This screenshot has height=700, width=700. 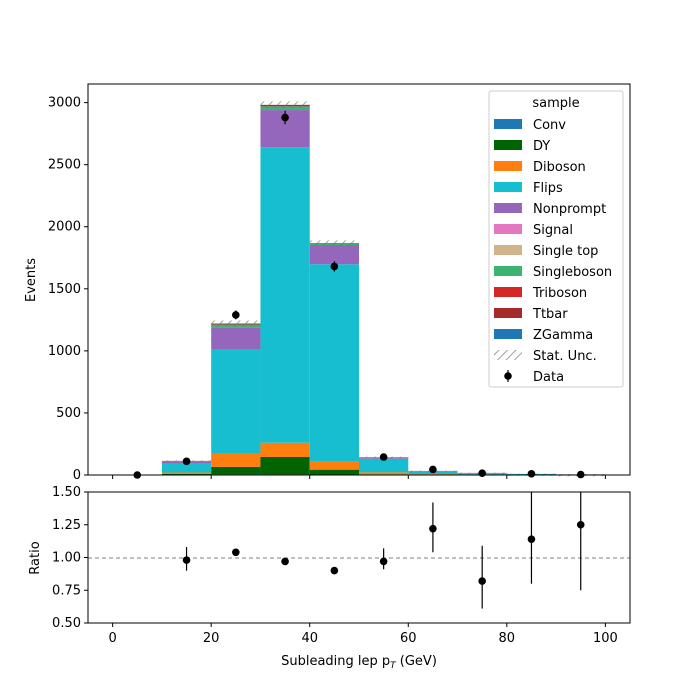 What do you see at coordinates (335, 661) in the screenshot?
I see `x-axis-label-main: Subleading lep p` at bounding box center [335, 661].